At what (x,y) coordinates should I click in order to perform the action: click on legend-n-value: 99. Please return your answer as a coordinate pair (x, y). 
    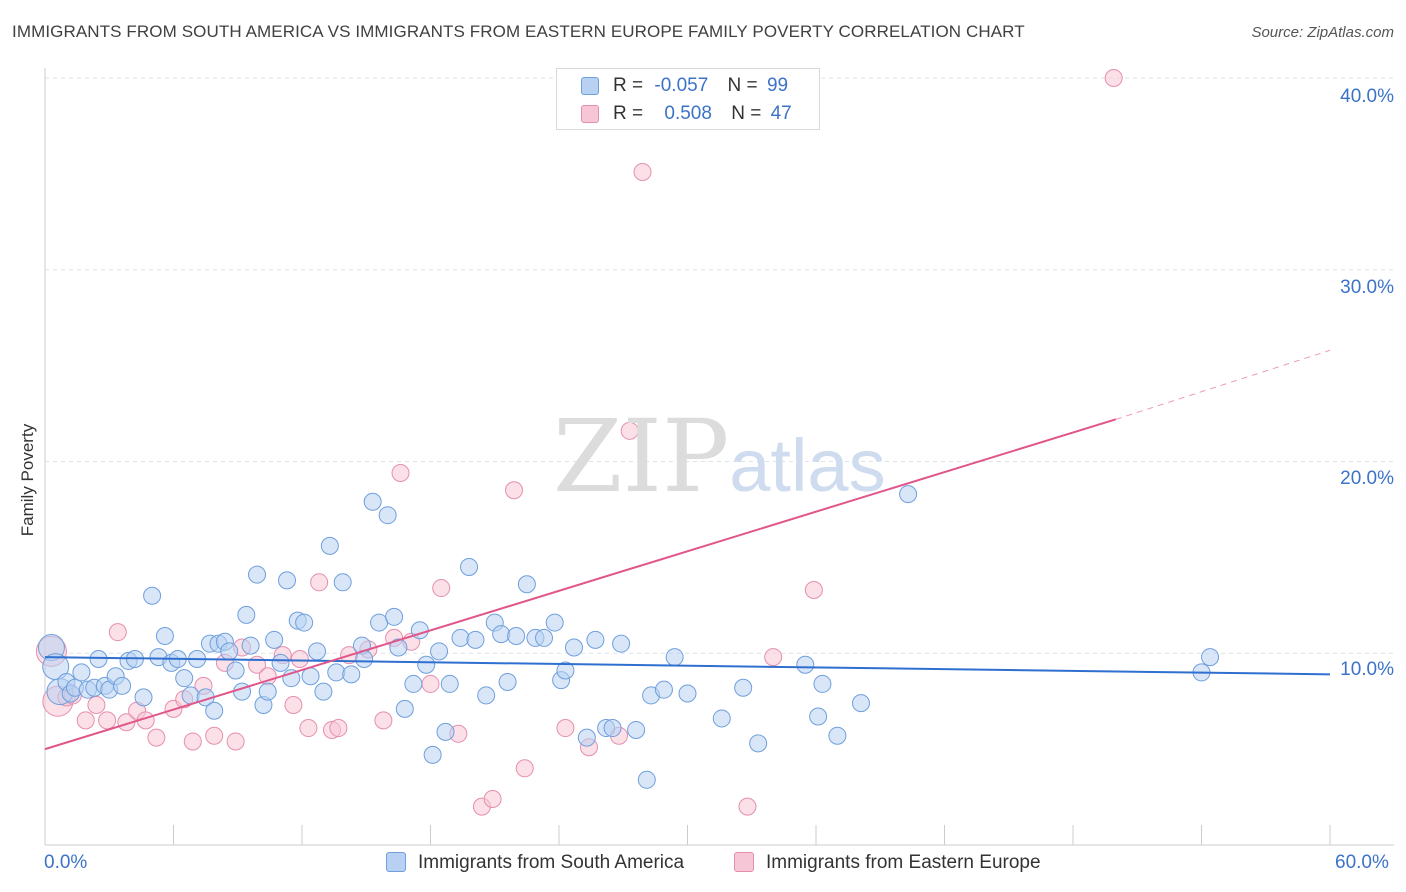
    Looking at the image, I should click on (777, 85).